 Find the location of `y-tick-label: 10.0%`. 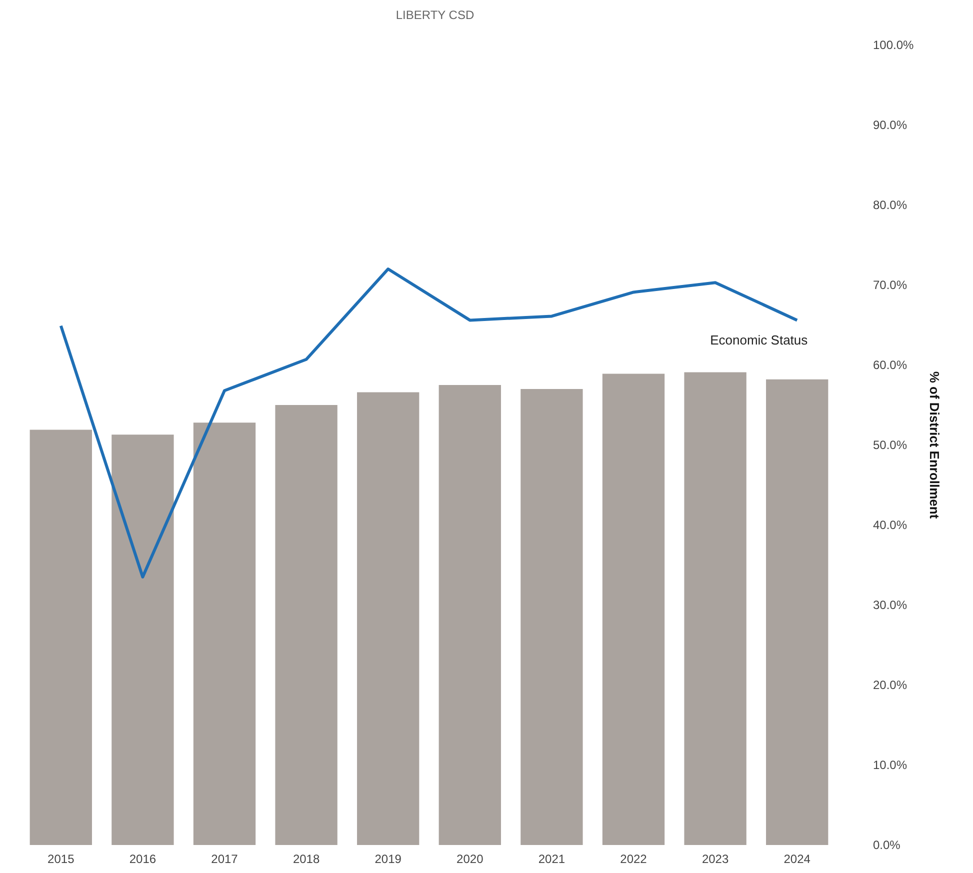

y-tick-label: 10.0% is located at coordinates (890, 765).